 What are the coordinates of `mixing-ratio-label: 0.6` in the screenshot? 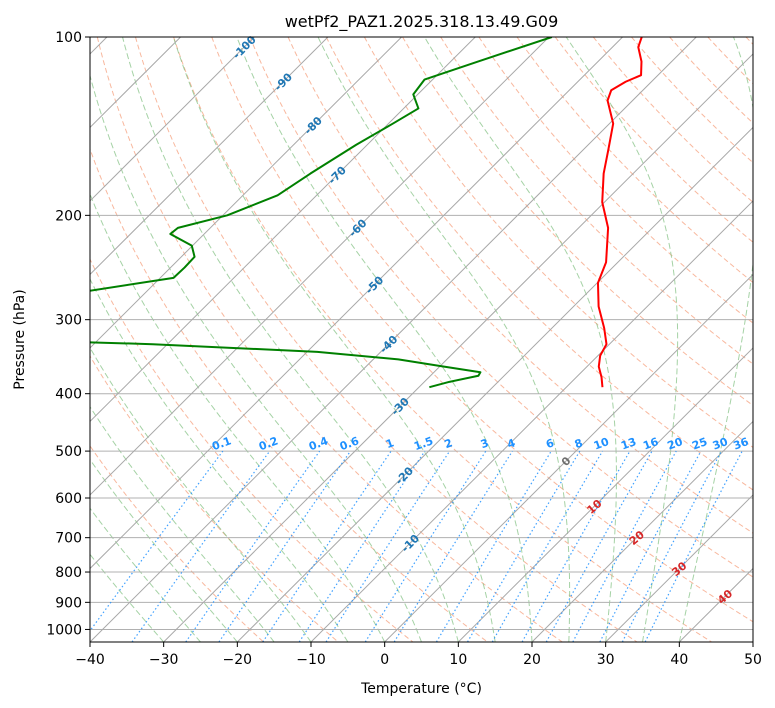 It's located at (349, 443).